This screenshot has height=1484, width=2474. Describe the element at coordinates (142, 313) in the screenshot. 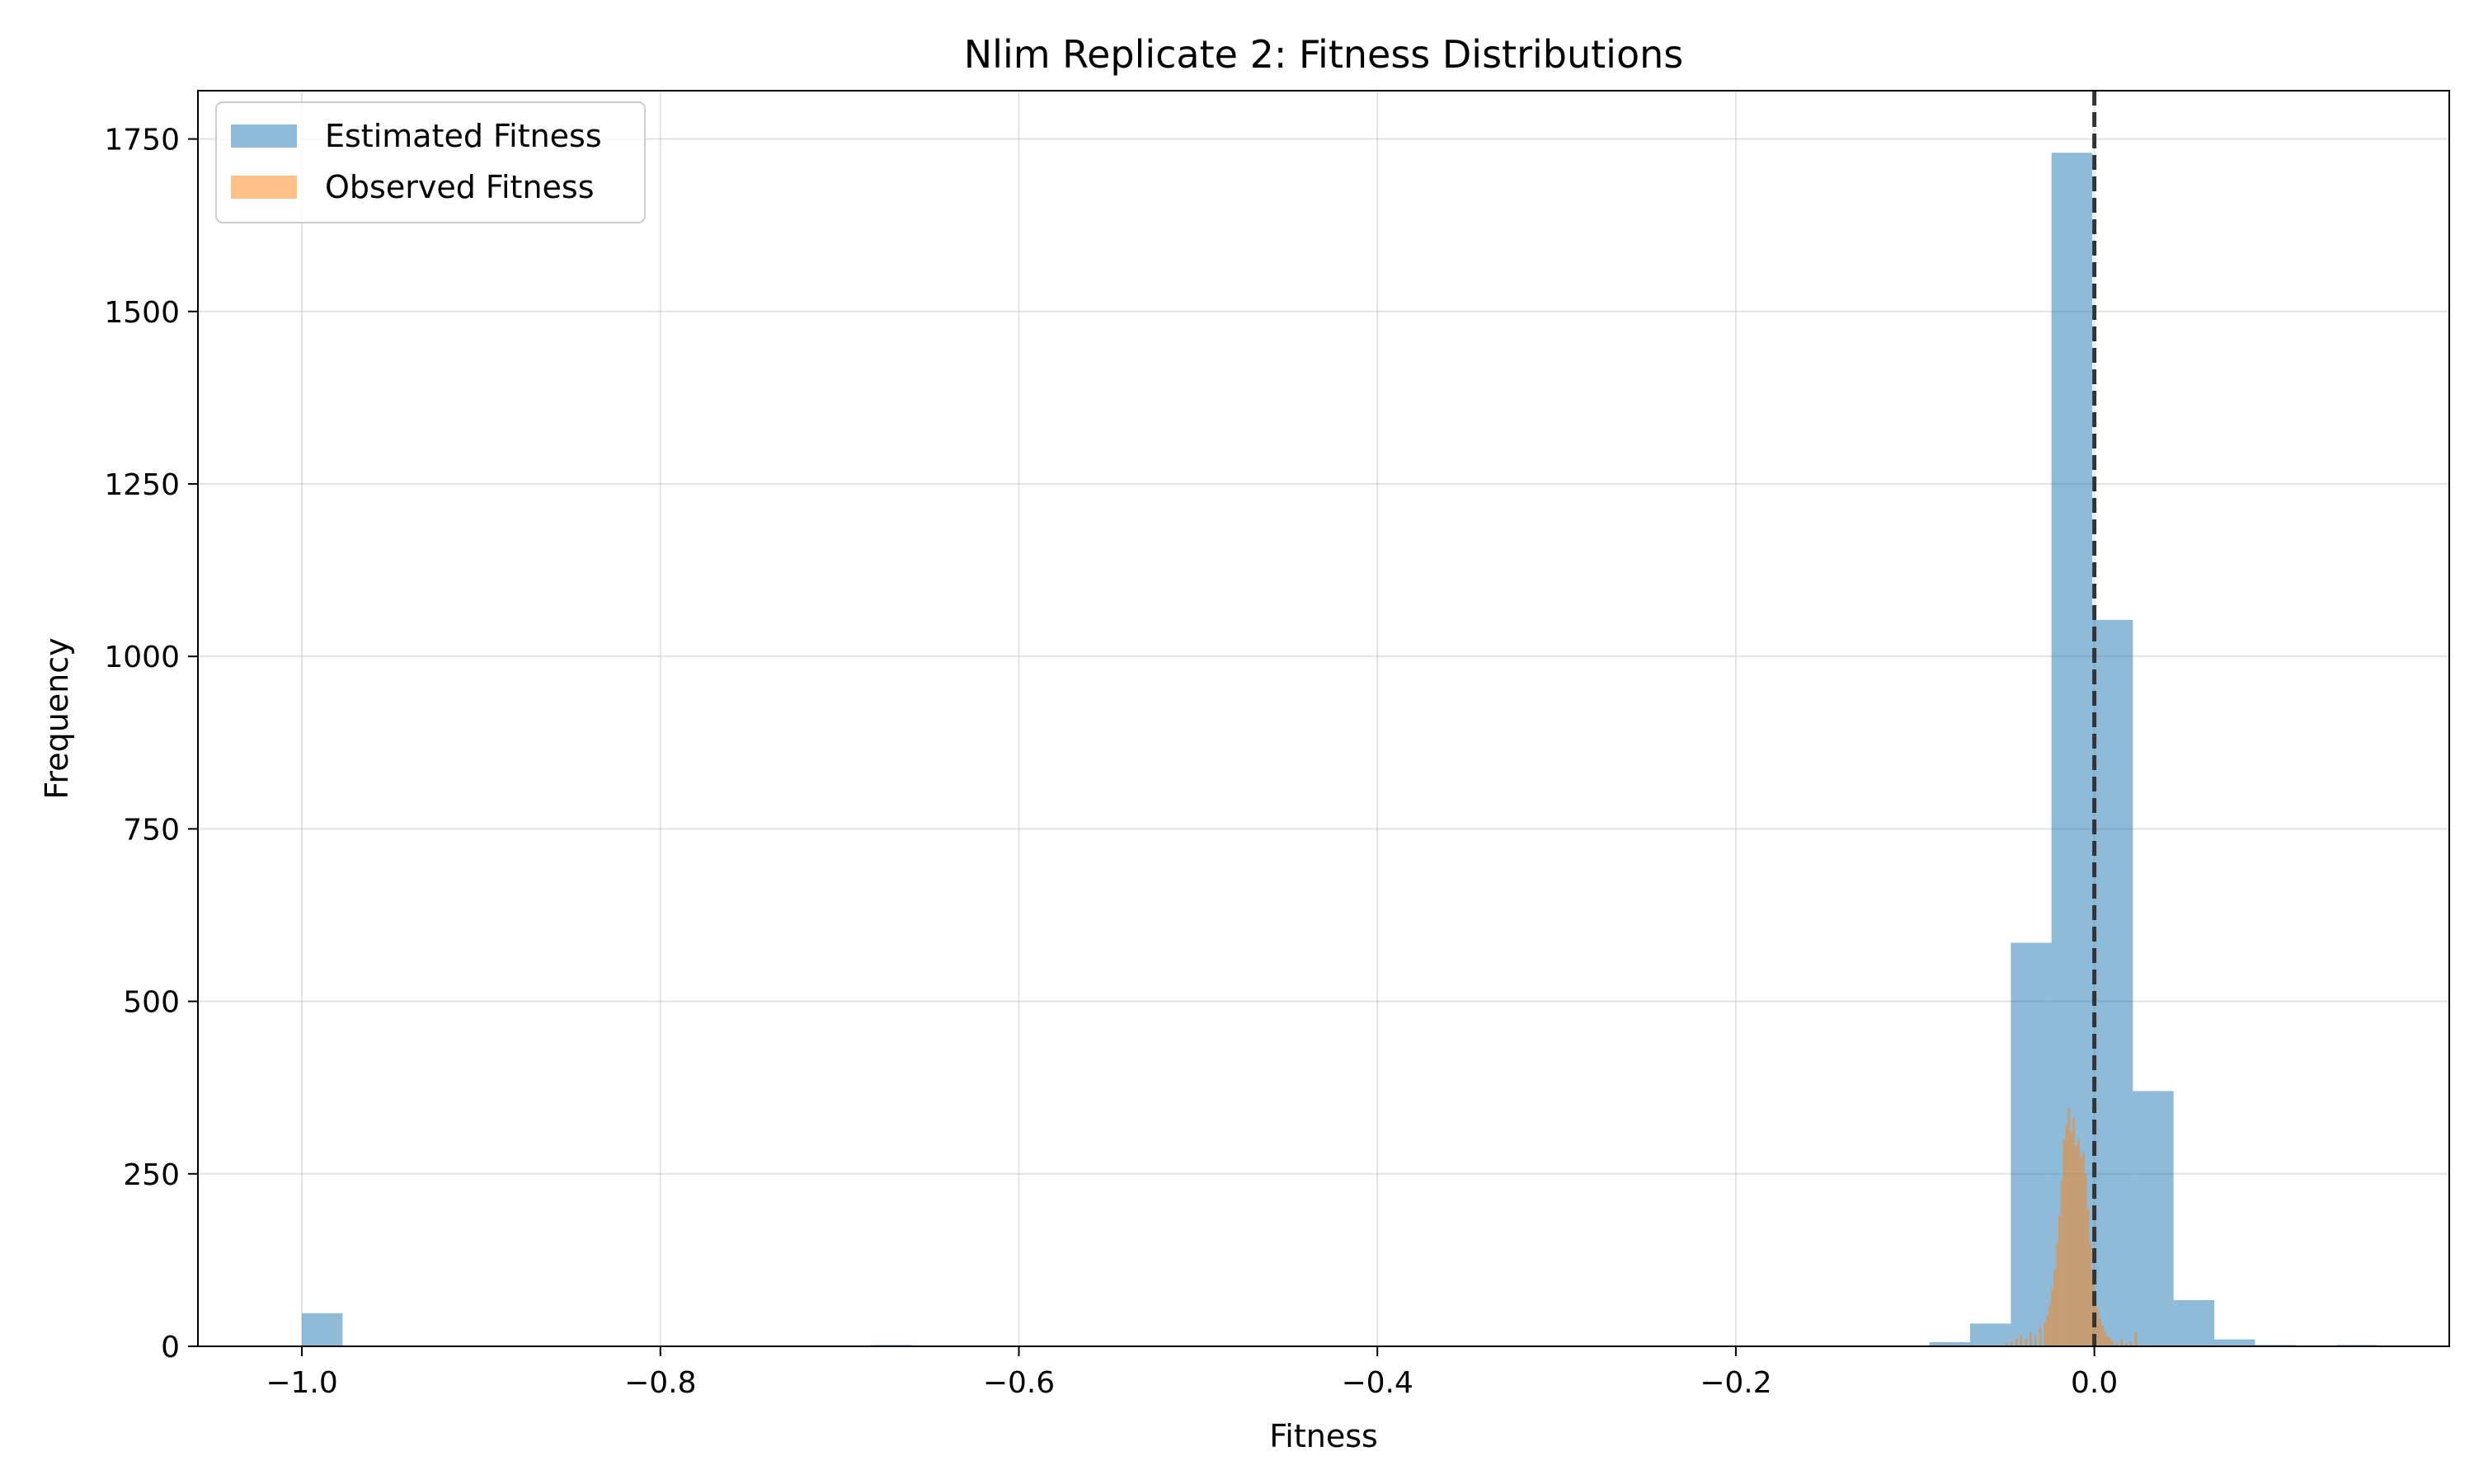

I see `y-tick-label: 1500` at that location.